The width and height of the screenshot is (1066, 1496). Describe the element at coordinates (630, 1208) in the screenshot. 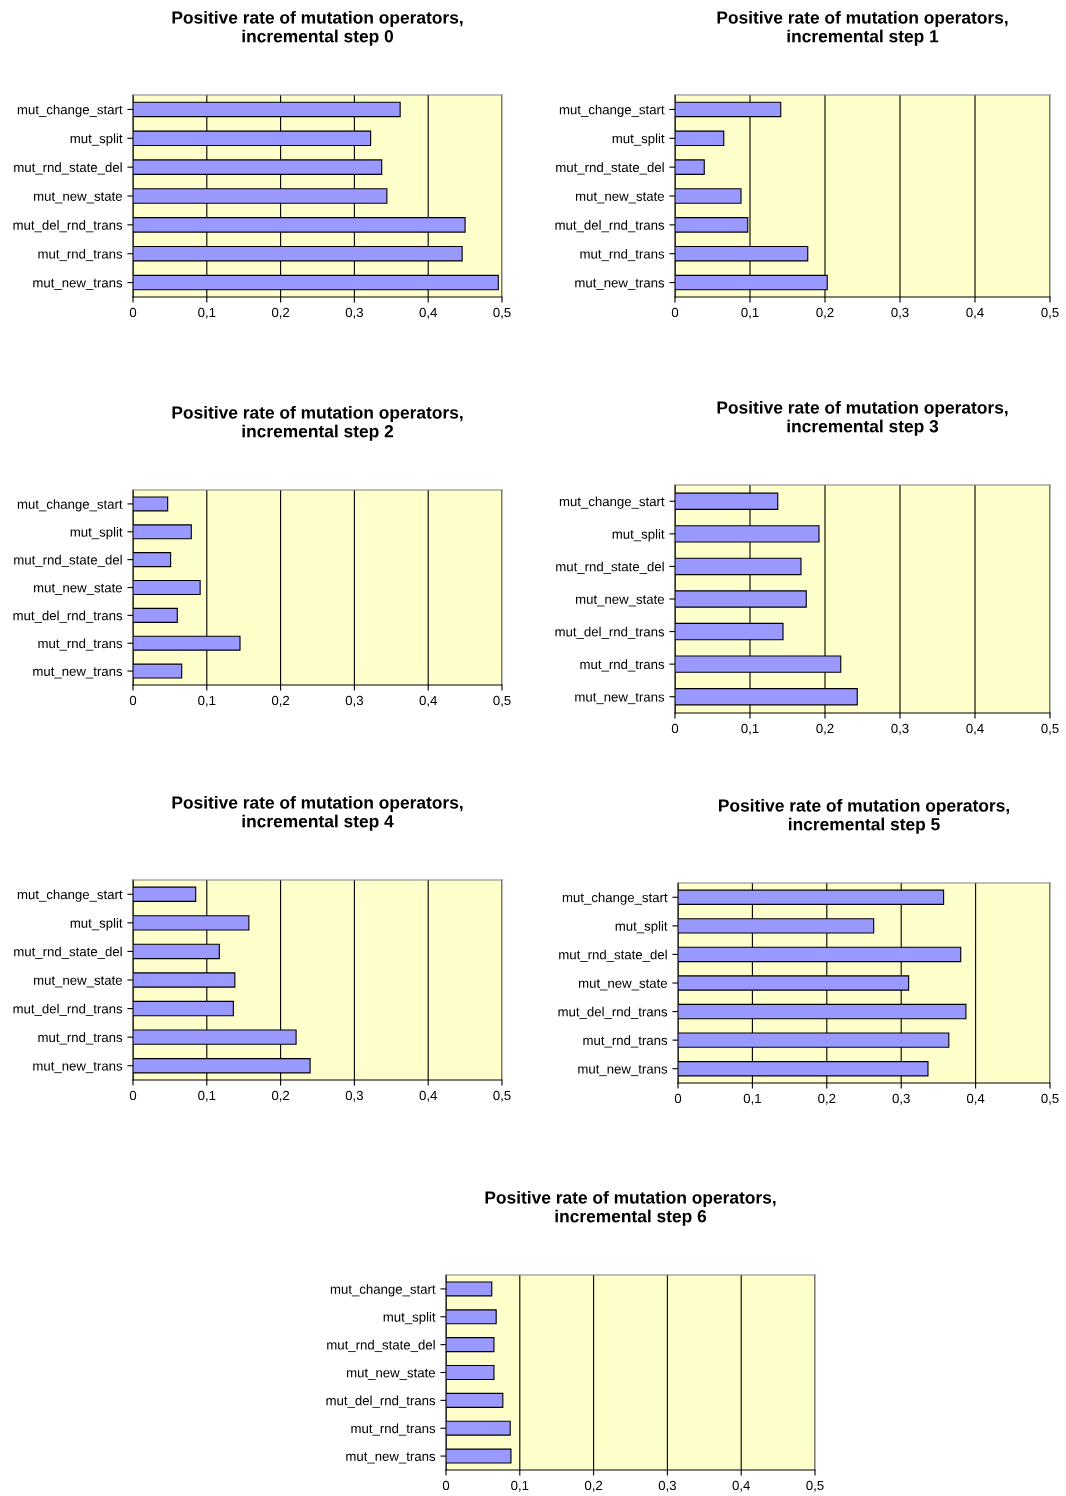

I see `chart-title: Positive rate of mutation operators, incremental step 6` at that location.